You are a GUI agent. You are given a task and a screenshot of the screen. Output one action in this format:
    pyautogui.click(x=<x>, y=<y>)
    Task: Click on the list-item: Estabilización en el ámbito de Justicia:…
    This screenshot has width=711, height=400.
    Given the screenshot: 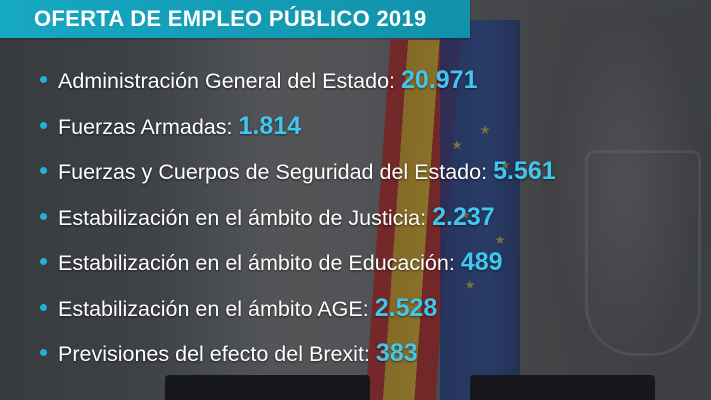 What is the action you would take?
    pyautogui.click(x=298, y=226)
    